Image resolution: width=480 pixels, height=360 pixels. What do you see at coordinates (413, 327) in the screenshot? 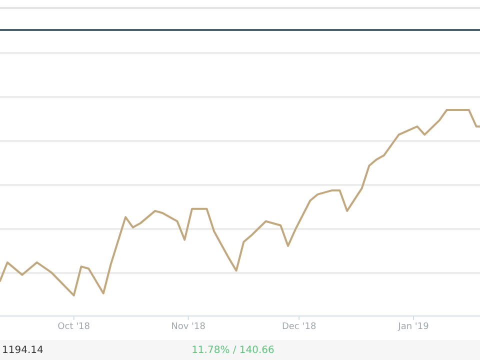
I see `x-tick-label: Jan '19` at bounding box center [413, 327].